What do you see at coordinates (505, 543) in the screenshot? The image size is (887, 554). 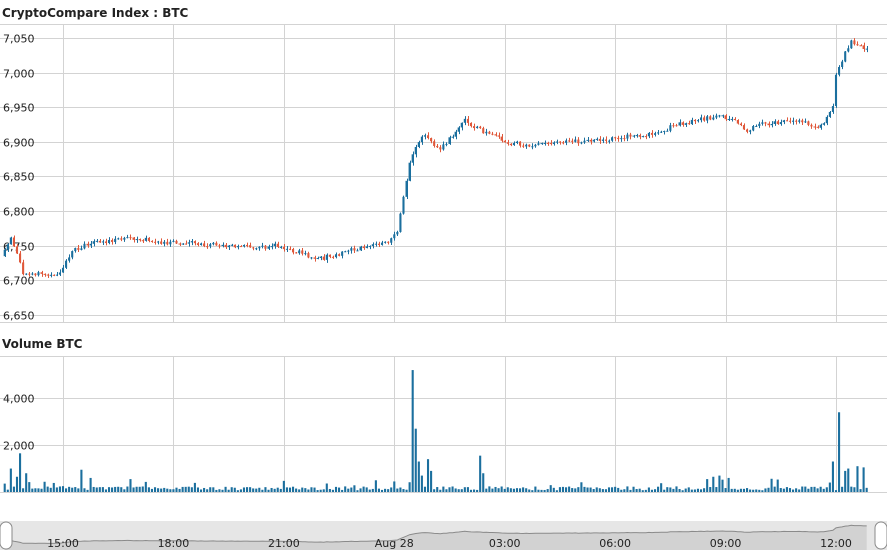 I see `x-tick-label: 03:00` at bounding box center [505, 543].